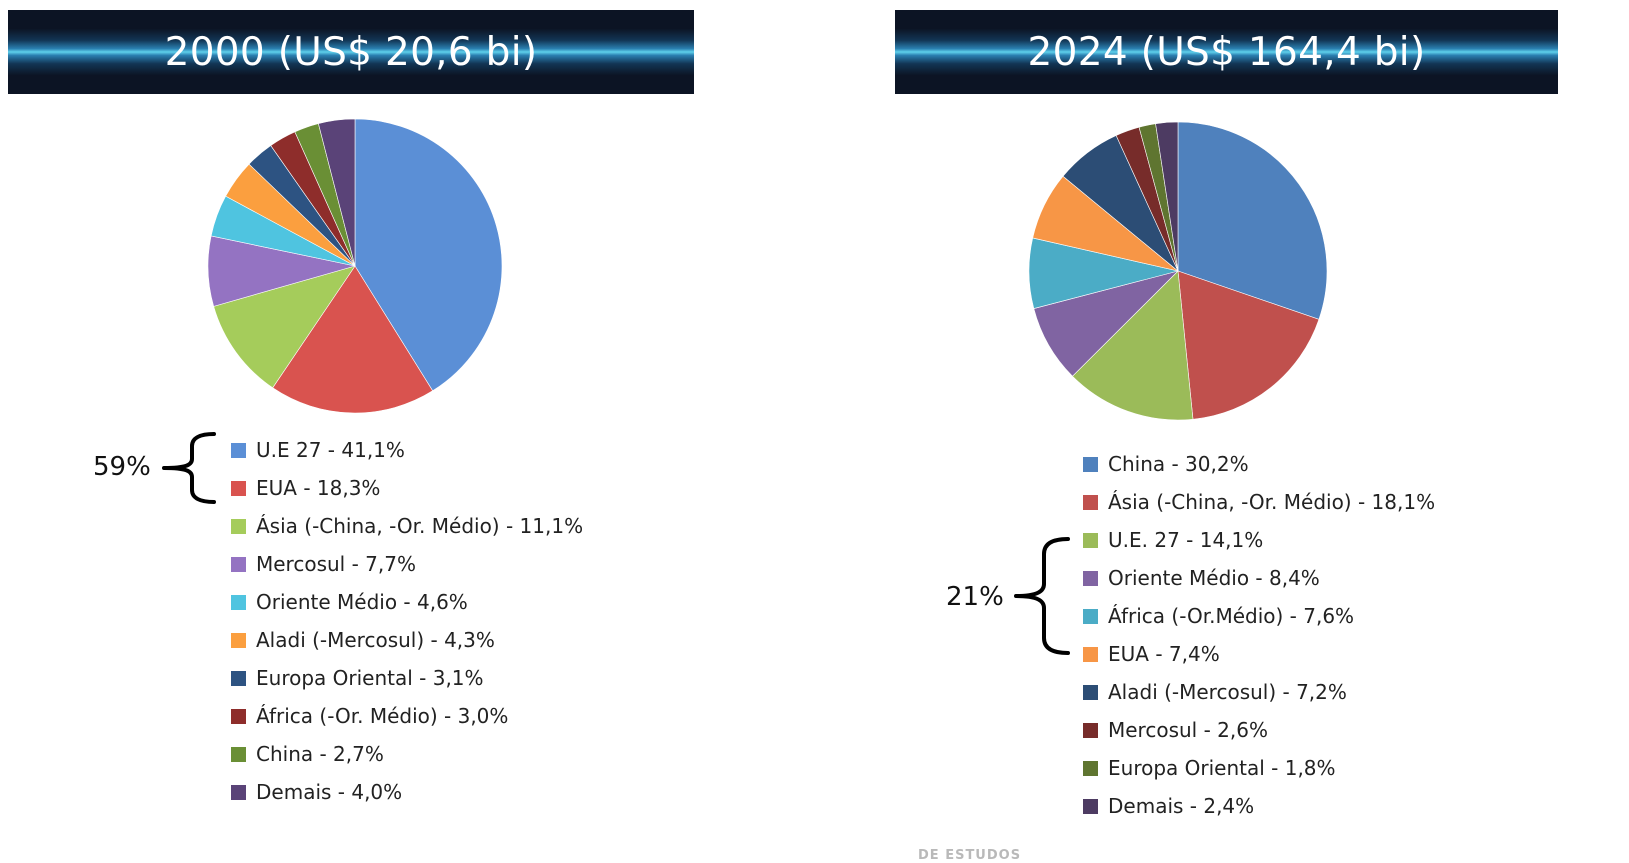  I want to click on legend-0-item-0: U.E 27 - 41,1%, so click(407, 450).